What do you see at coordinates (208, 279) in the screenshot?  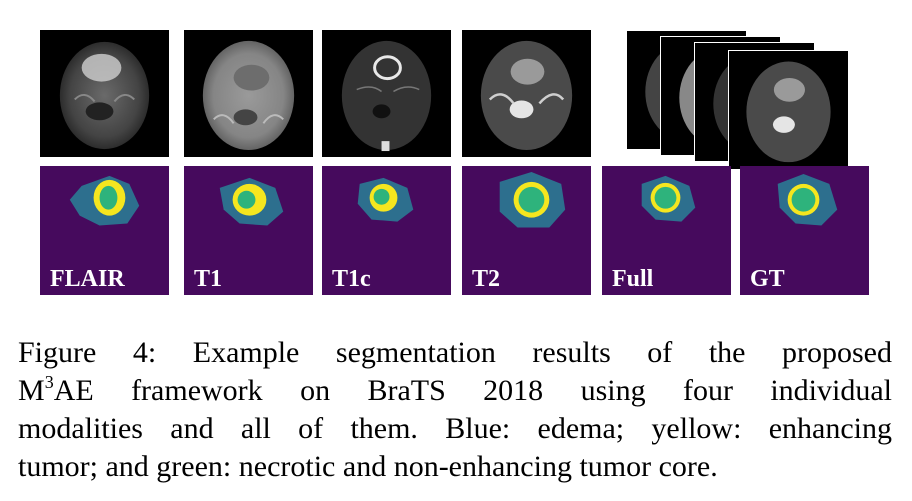 I see `panel-label: T1` at bounding box center [208, 279].